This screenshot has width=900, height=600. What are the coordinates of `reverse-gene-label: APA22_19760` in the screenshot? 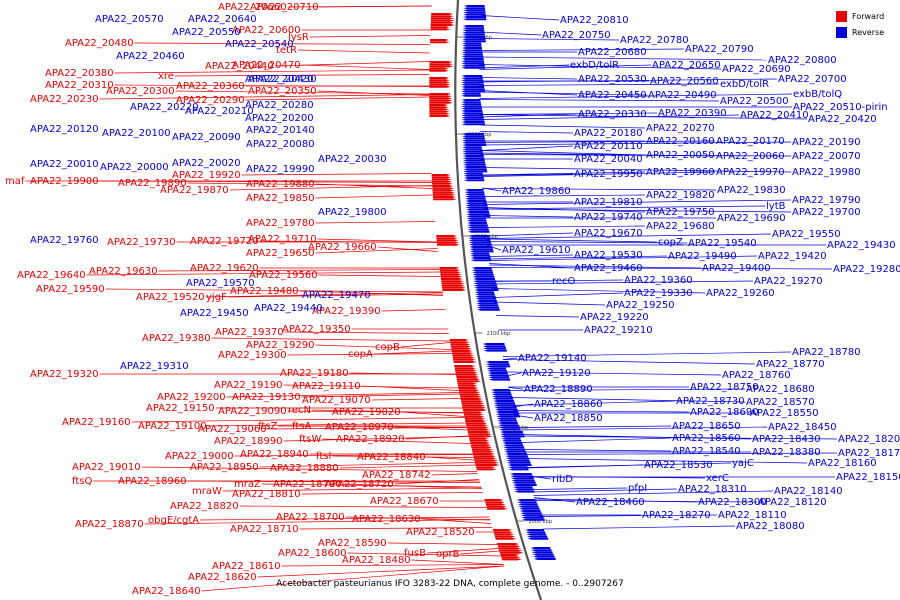 It's located at (64, 240).